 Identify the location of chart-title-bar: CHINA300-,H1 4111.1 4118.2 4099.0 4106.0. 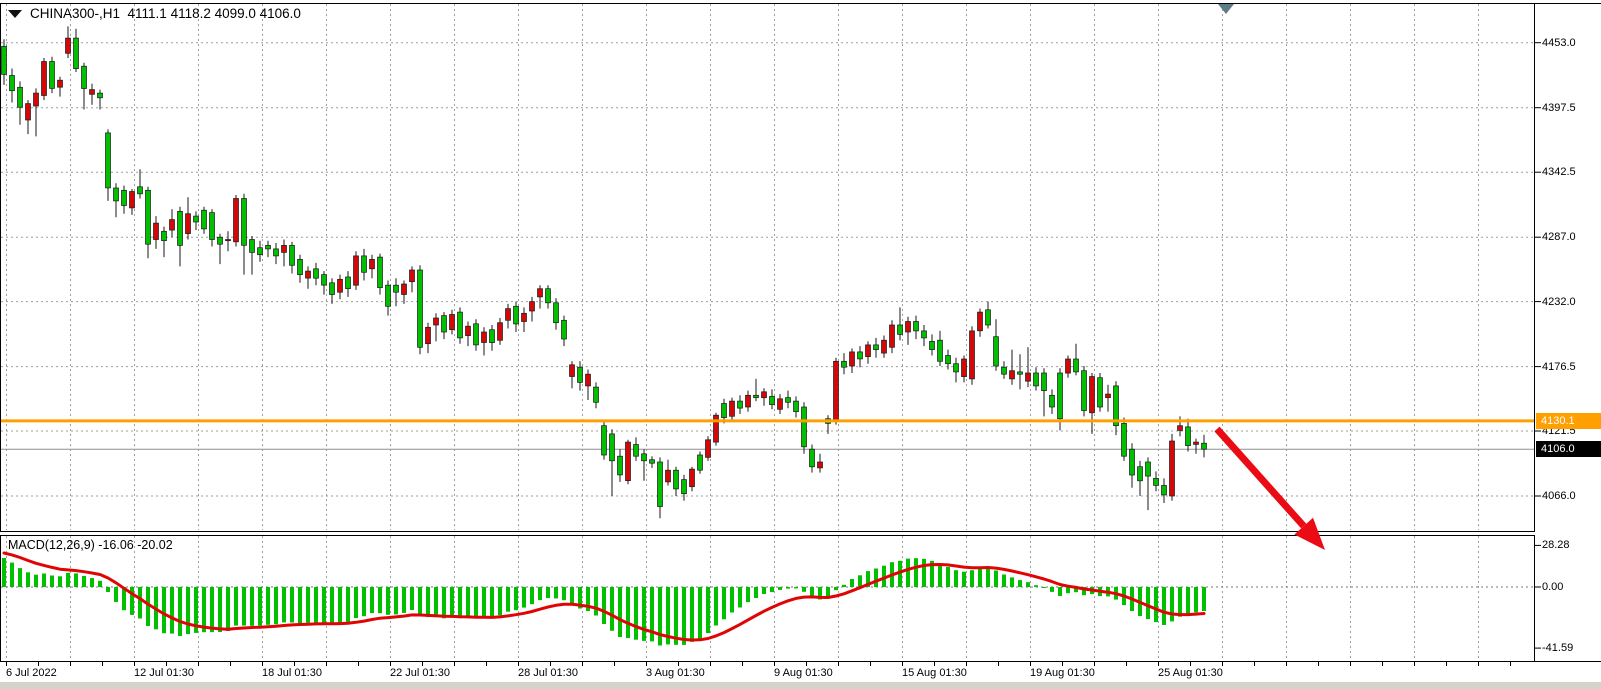
(154, 13).